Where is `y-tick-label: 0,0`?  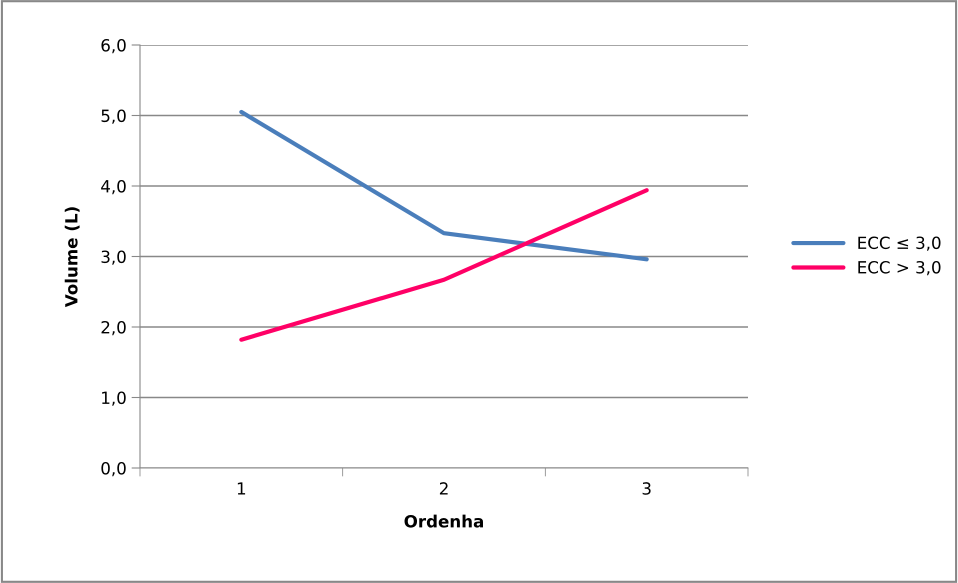
y-tick-label: 0,0 is located at coordinates (113, 469).